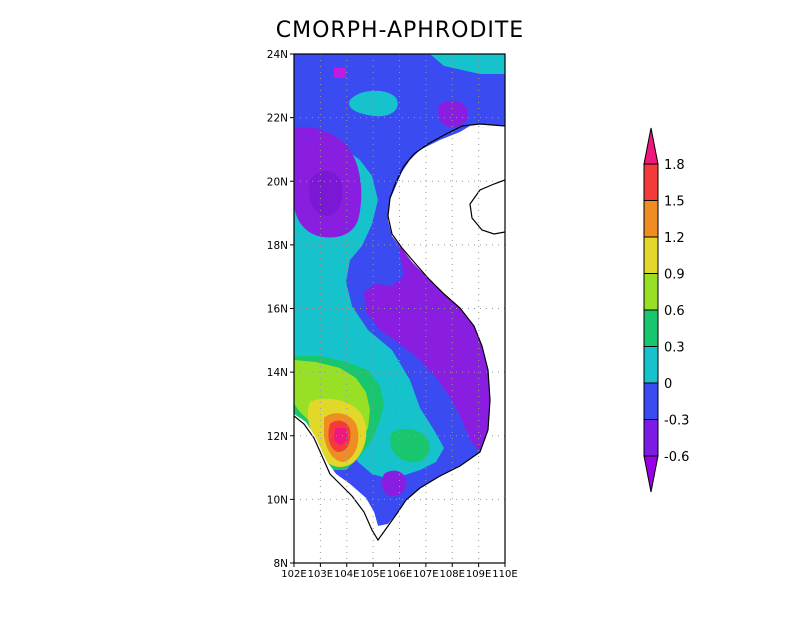  Describe the element at coordinates (674, 202) in the screenshot. I see `colorbar-label: 1.5` at that location.